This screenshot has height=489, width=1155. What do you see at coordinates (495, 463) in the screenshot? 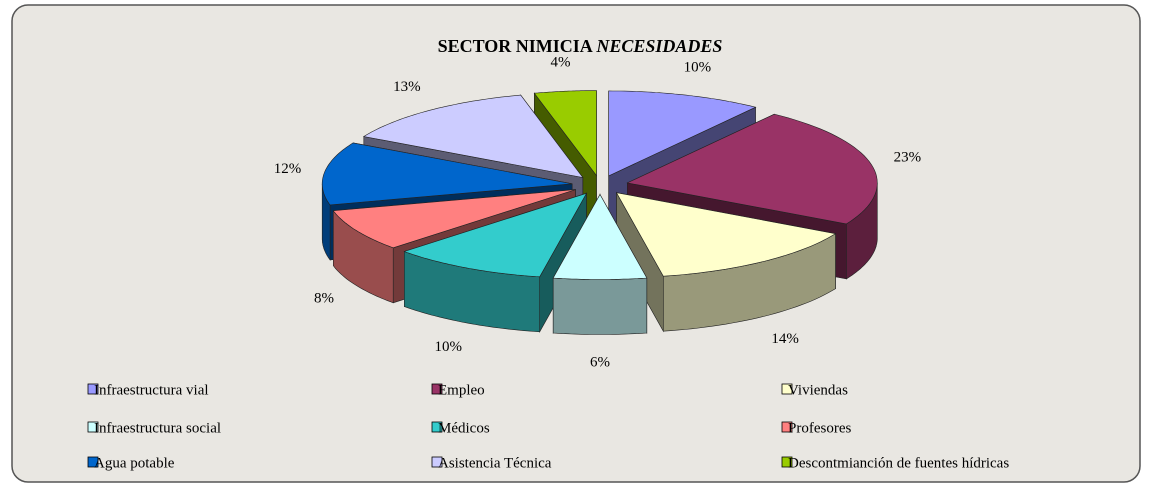
I see `legend-label: Asistencia Técnica` at bounding box center [495, 463].